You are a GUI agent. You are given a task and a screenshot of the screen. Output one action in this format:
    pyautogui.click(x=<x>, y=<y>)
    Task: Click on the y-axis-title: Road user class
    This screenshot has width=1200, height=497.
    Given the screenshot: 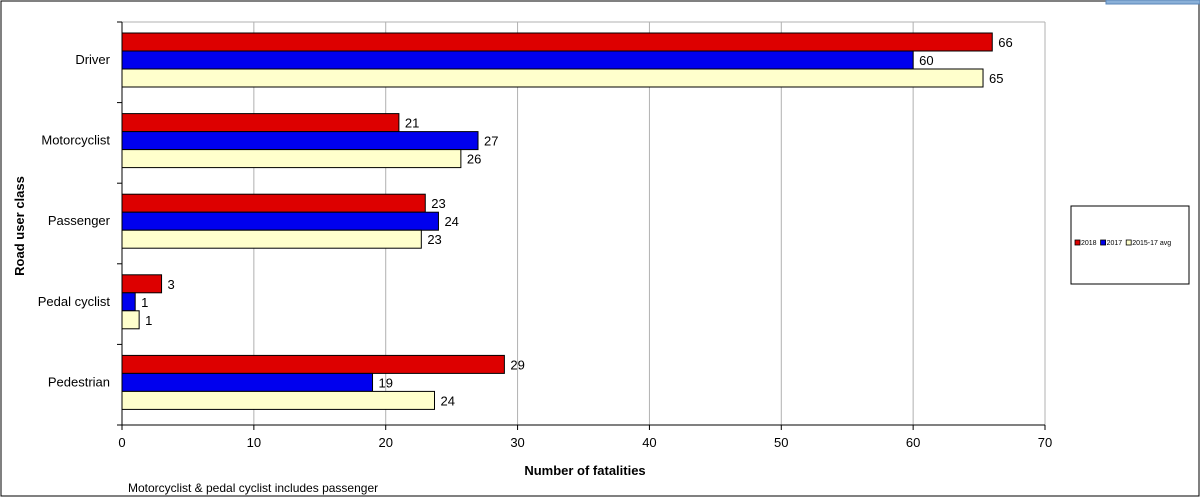 What is the action you would take?
    pyautogui.click(x=19, y=226)
    